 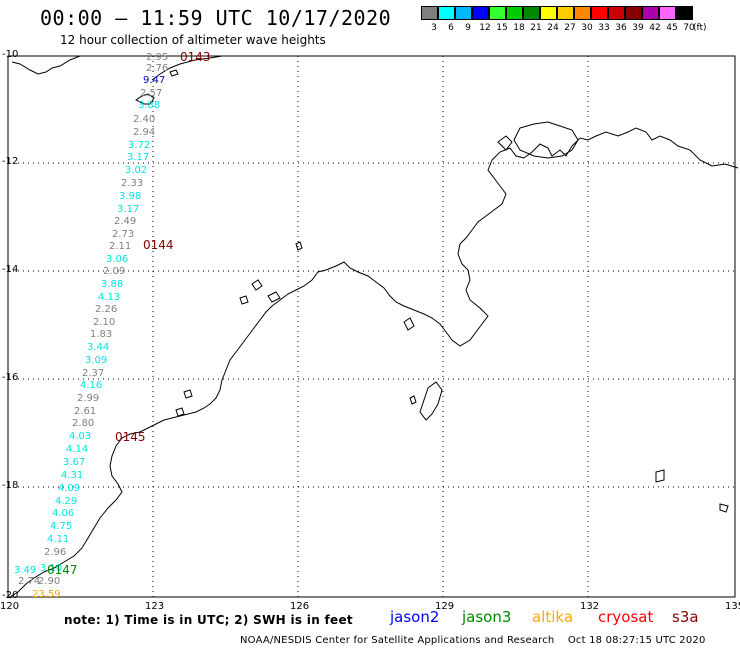 I want to click on wave-height-value: 3.44, so click(x=98, y=347).